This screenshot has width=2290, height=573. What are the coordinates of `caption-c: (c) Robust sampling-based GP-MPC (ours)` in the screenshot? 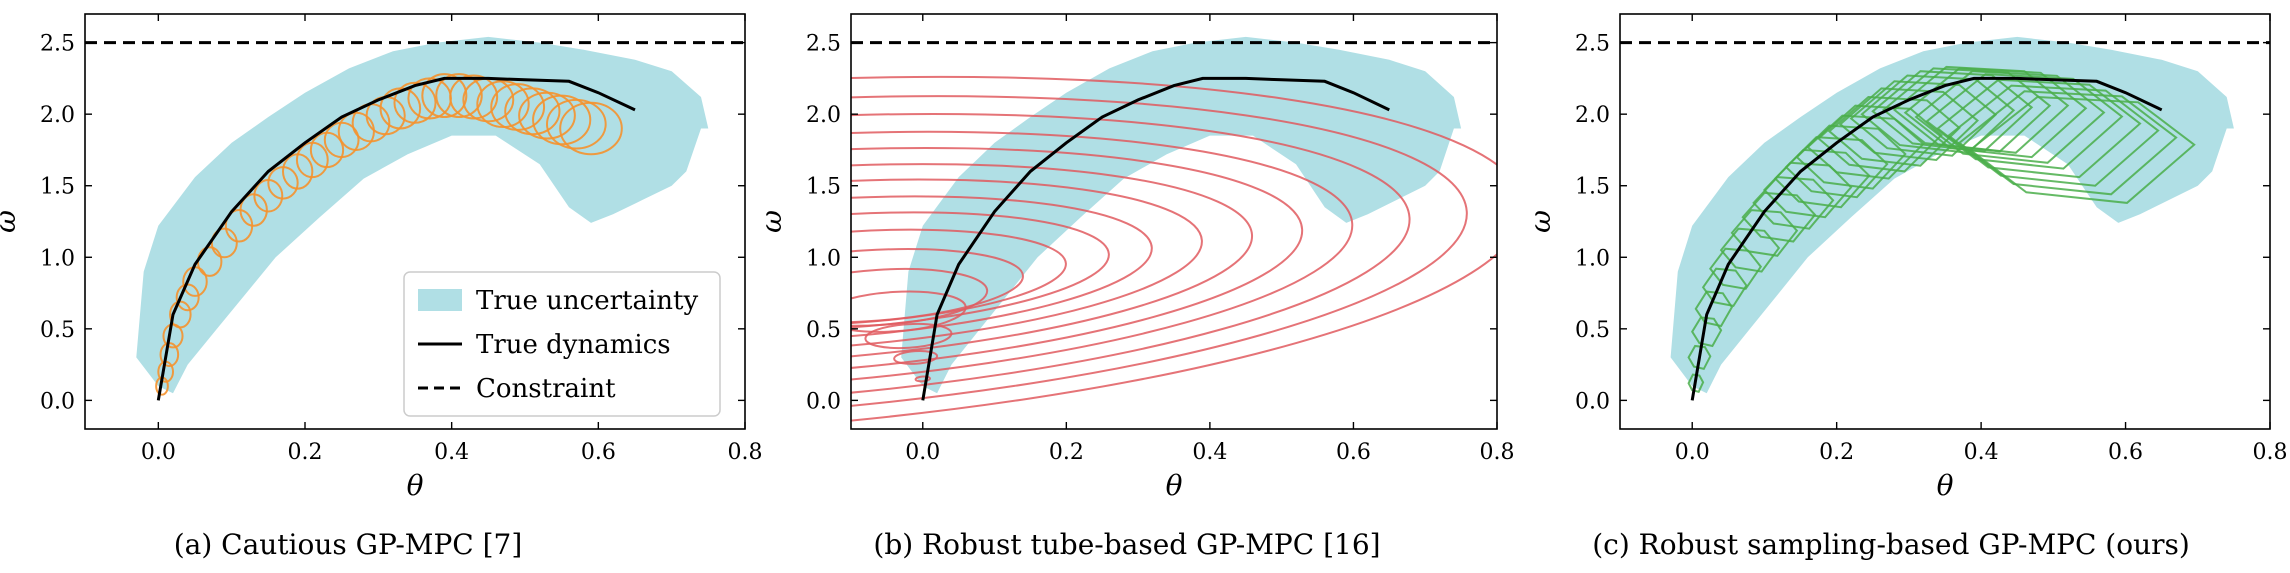 It's located at (1891, 544).